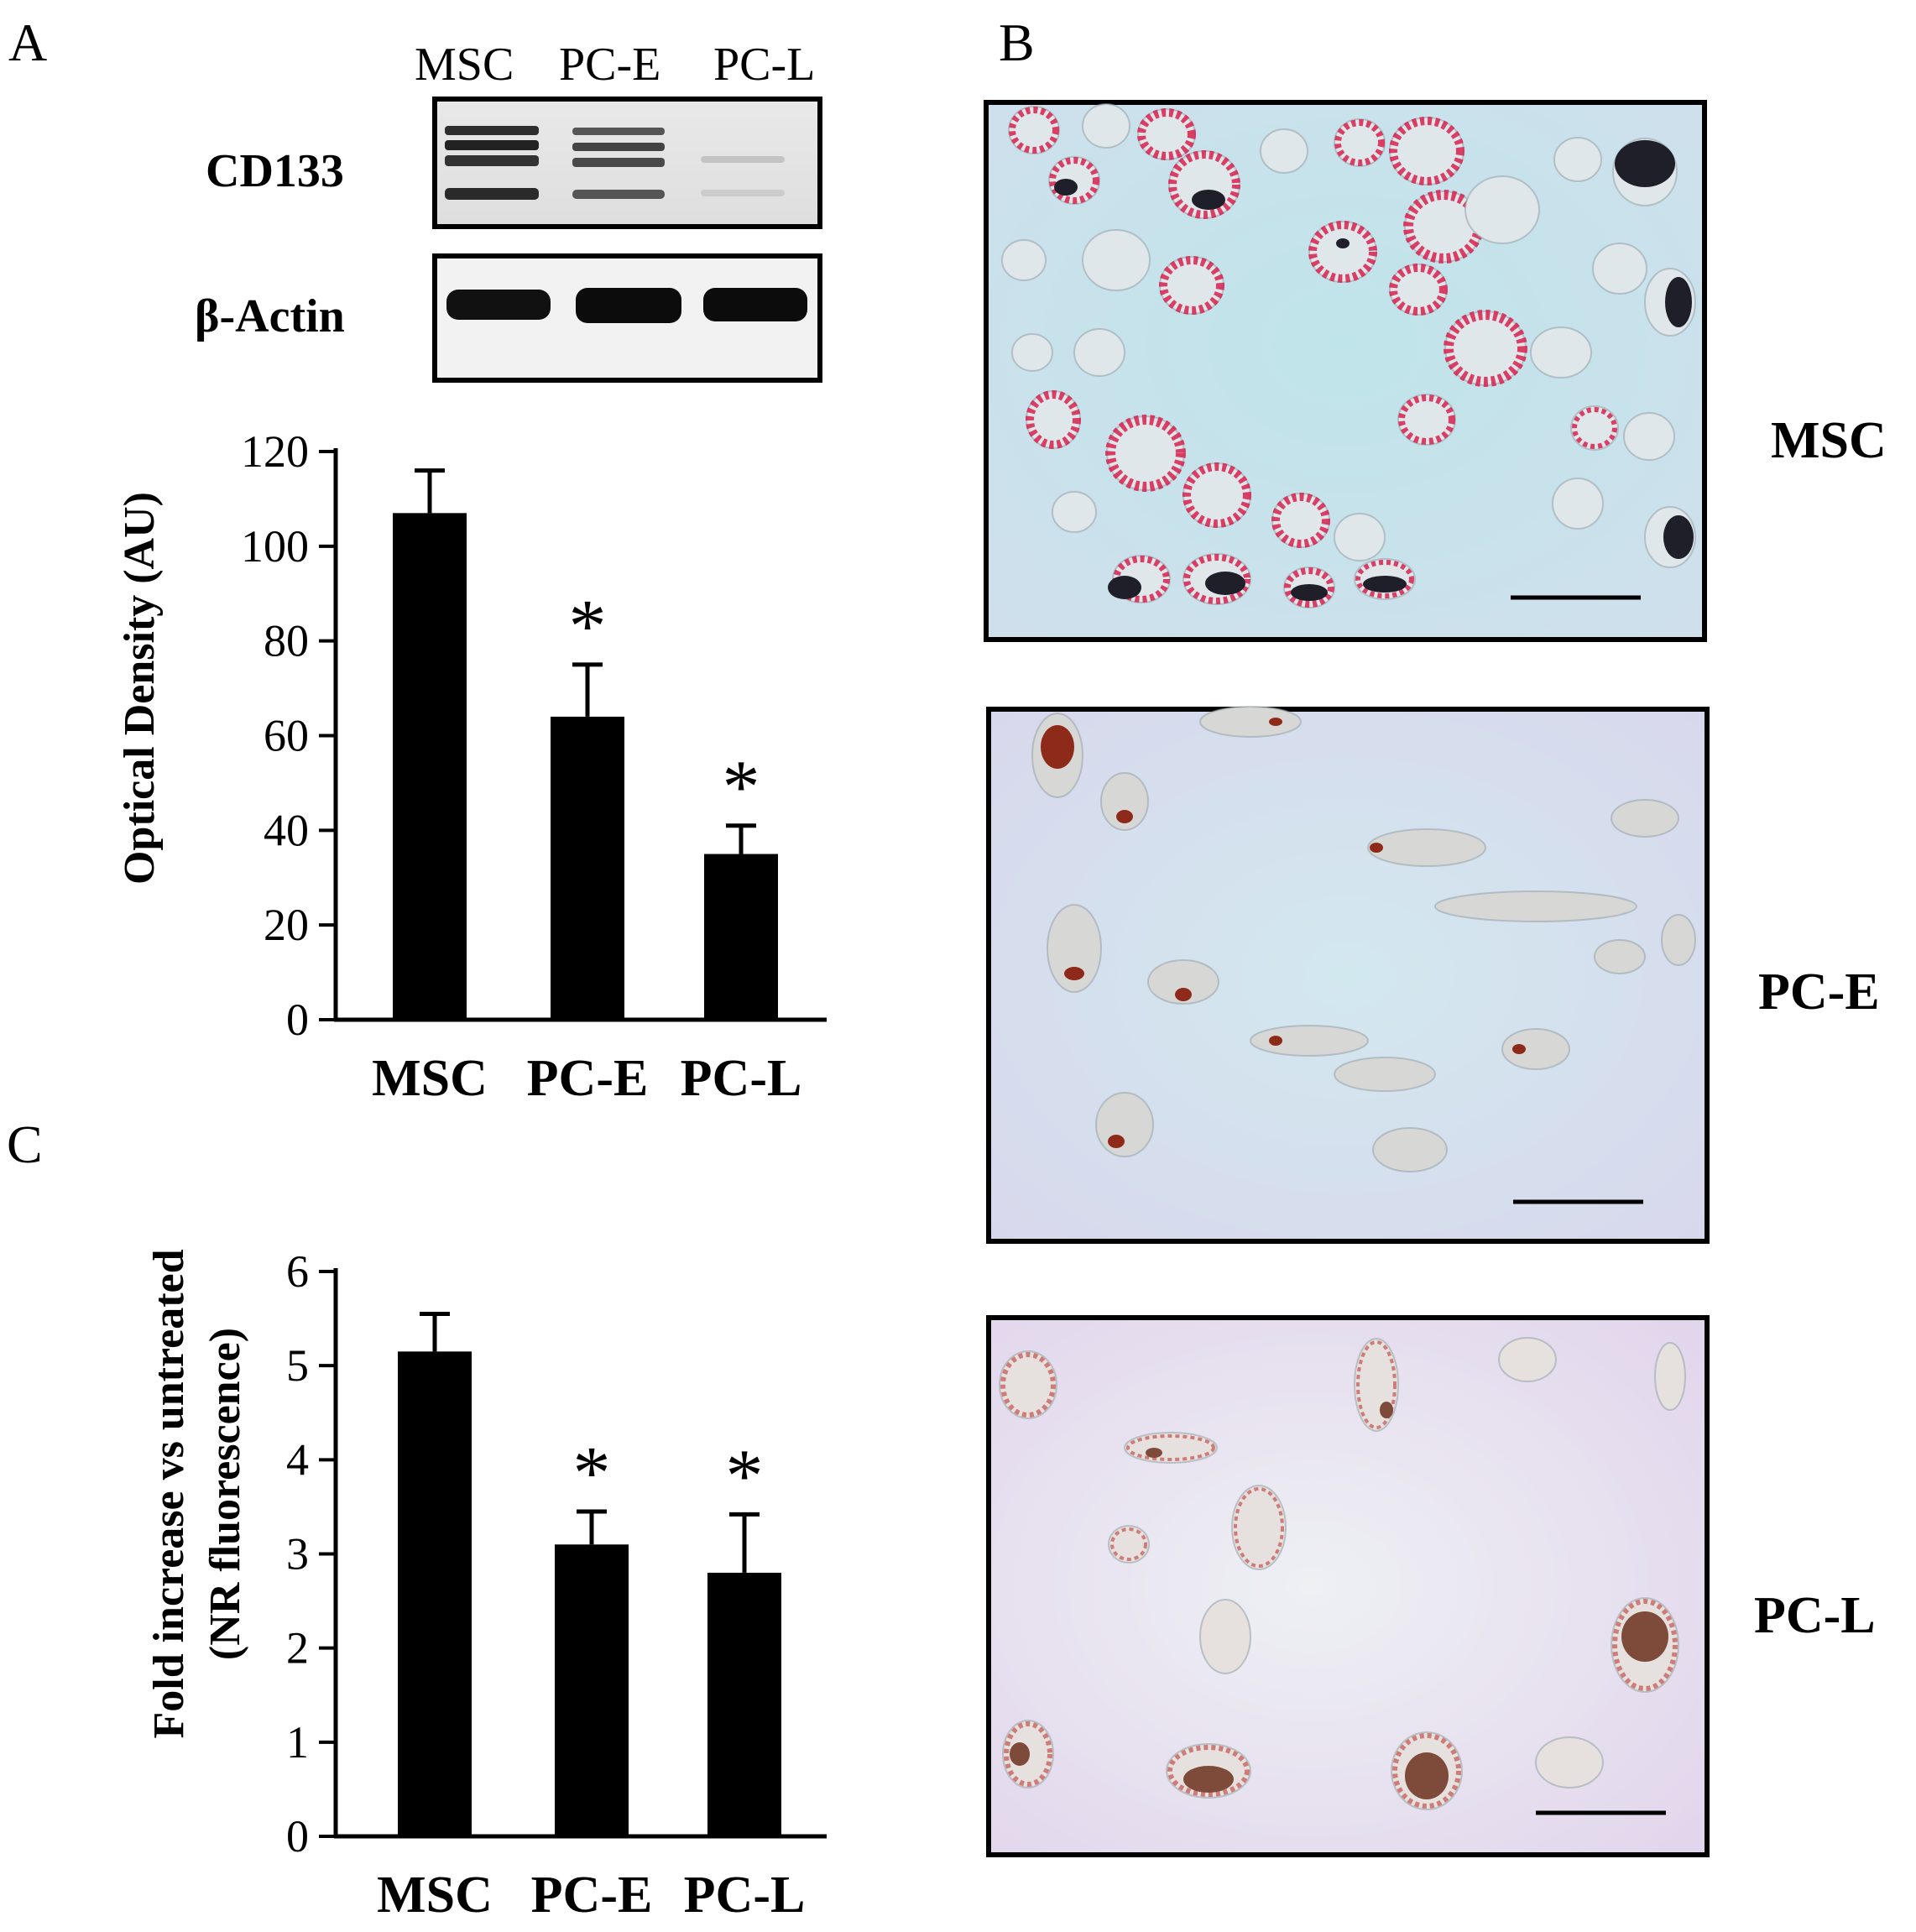 The height and width of the screenshot is (1932, 1916). What do you see at coordinates (297, 1554) in the screenshot?
I see `y-tick-label: 3` at bounding box center [297, 1554].